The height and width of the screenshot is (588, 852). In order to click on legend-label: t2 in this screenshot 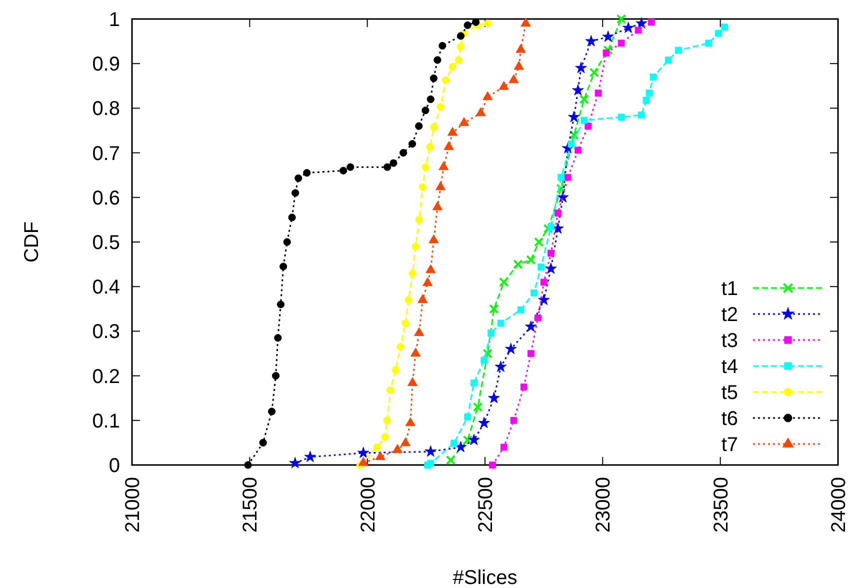, I will do `click(729, 315)`.